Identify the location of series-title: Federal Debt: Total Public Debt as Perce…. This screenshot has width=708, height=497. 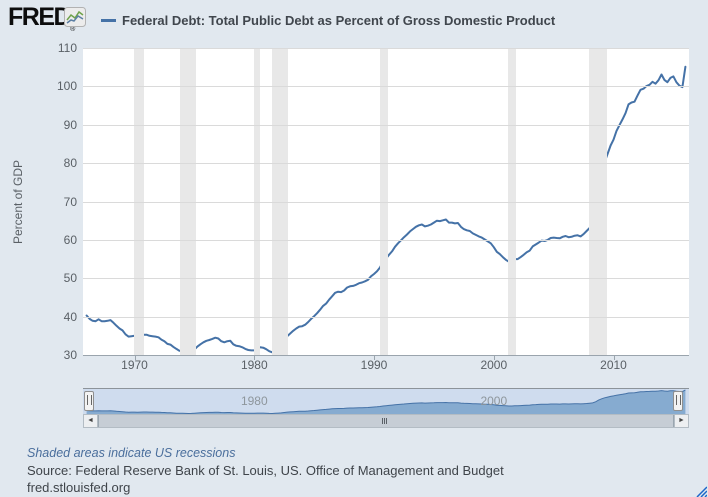
(339, 20).